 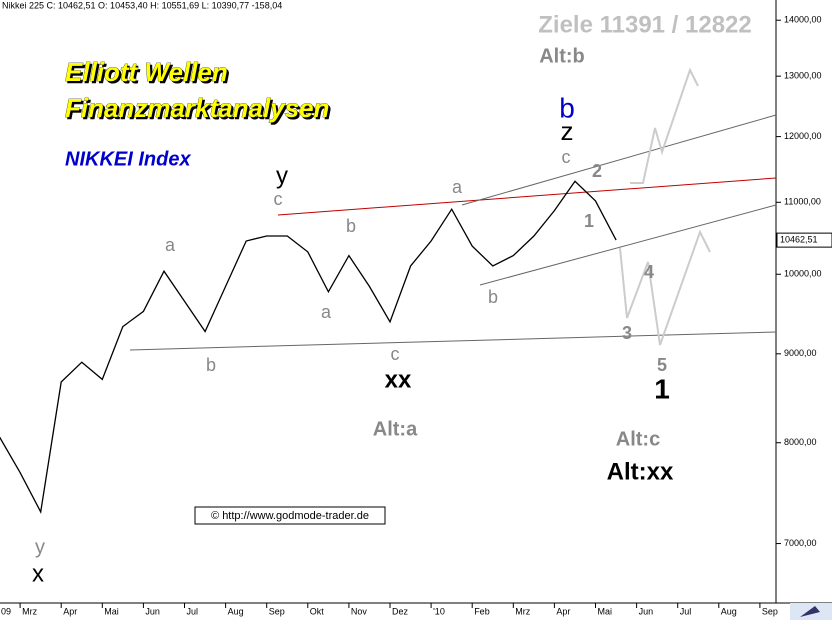 I want to click on annotation: NIKKEI Index, so click(x=128, y=159).